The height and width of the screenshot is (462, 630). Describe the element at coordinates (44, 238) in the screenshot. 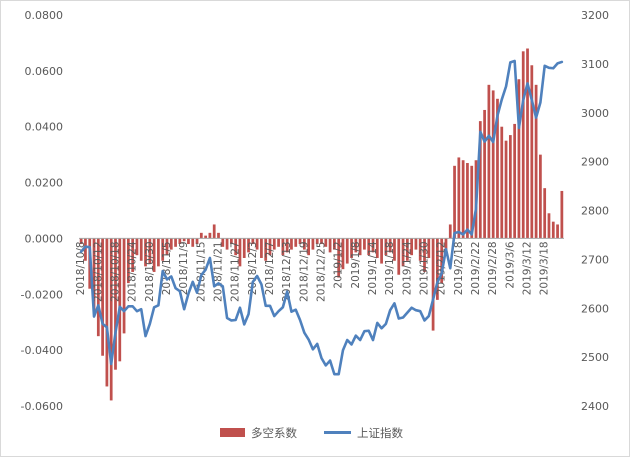

I see `left-tick-label: 0.0000` at that location.